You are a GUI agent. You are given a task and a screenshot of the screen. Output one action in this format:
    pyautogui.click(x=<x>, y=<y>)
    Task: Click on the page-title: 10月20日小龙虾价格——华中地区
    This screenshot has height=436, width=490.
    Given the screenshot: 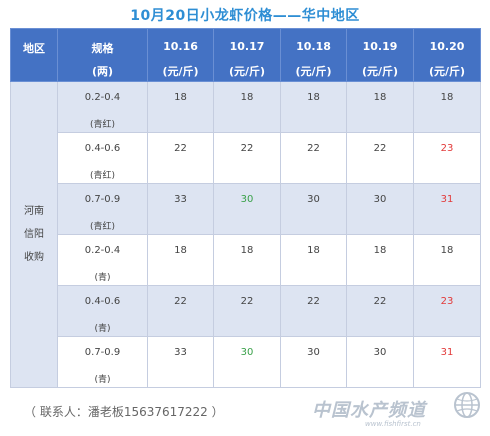 What is the action you would take?
    pyautogui.click(x=245, y=16)
    